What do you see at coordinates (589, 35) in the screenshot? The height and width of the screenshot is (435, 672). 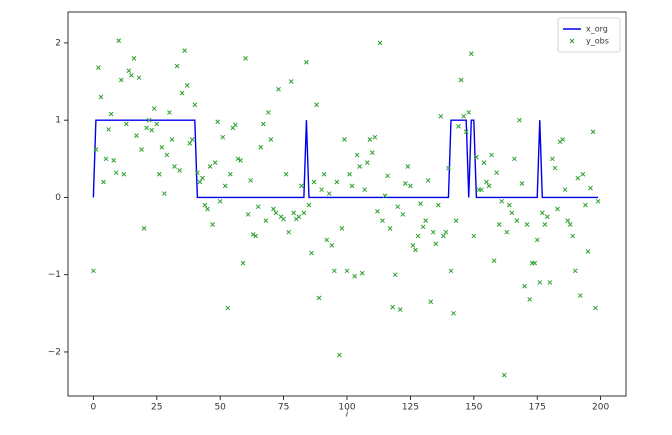 I see `legend-box` at bounding box center [589, 35].